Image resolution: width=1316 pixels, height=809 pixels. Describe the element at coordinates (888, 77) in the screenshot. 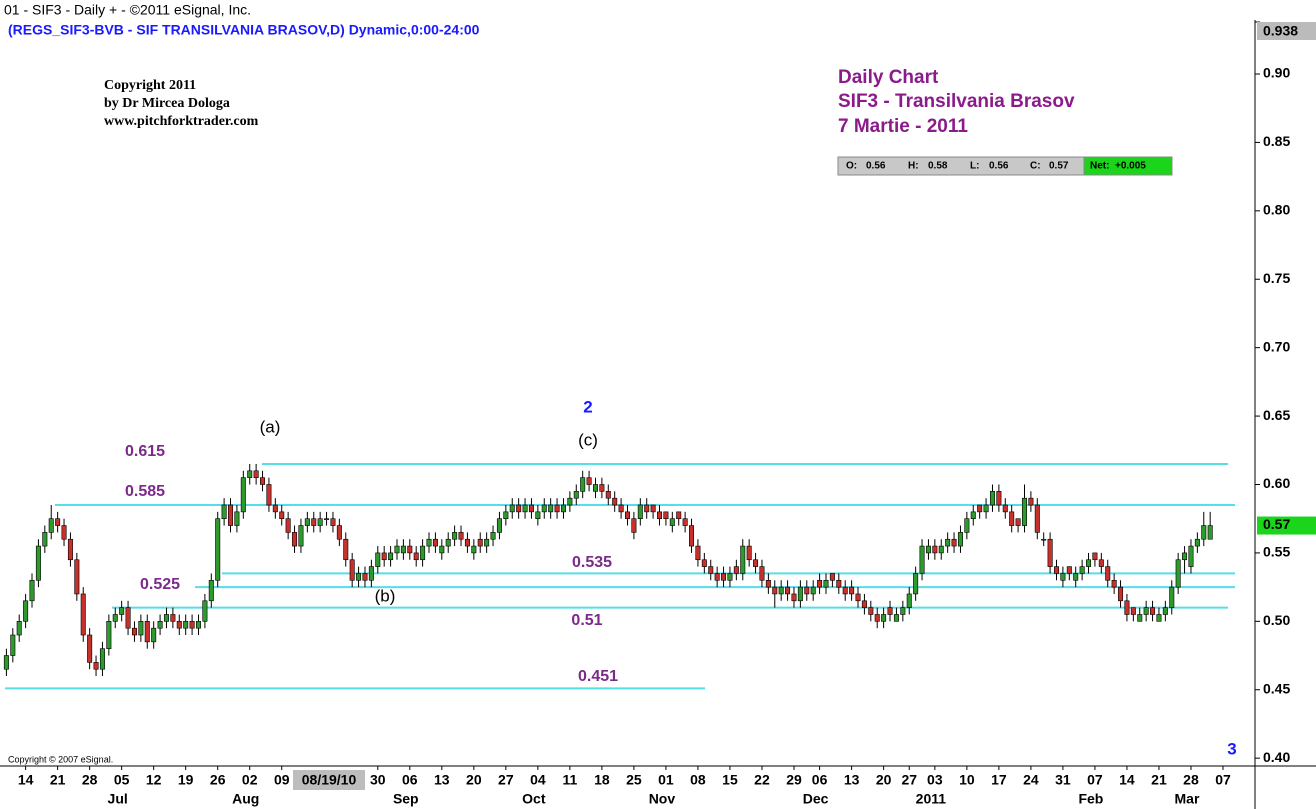

I see `chart-title: Daily Chart` at that location.